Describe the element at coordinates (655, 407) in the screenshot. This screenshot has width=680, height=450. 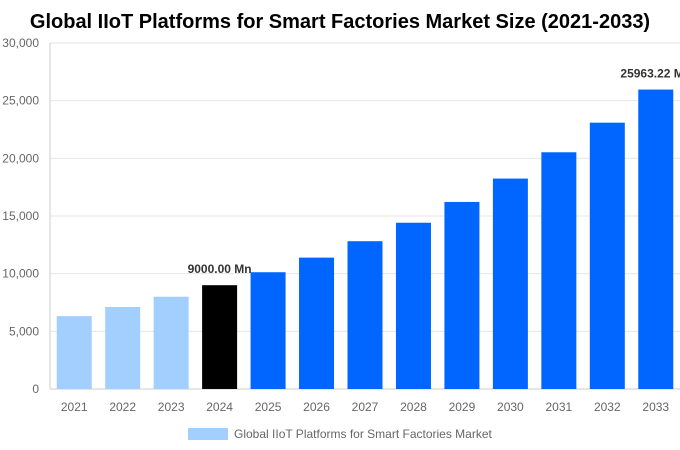
I see `x-tick-label: 2033` at that location.